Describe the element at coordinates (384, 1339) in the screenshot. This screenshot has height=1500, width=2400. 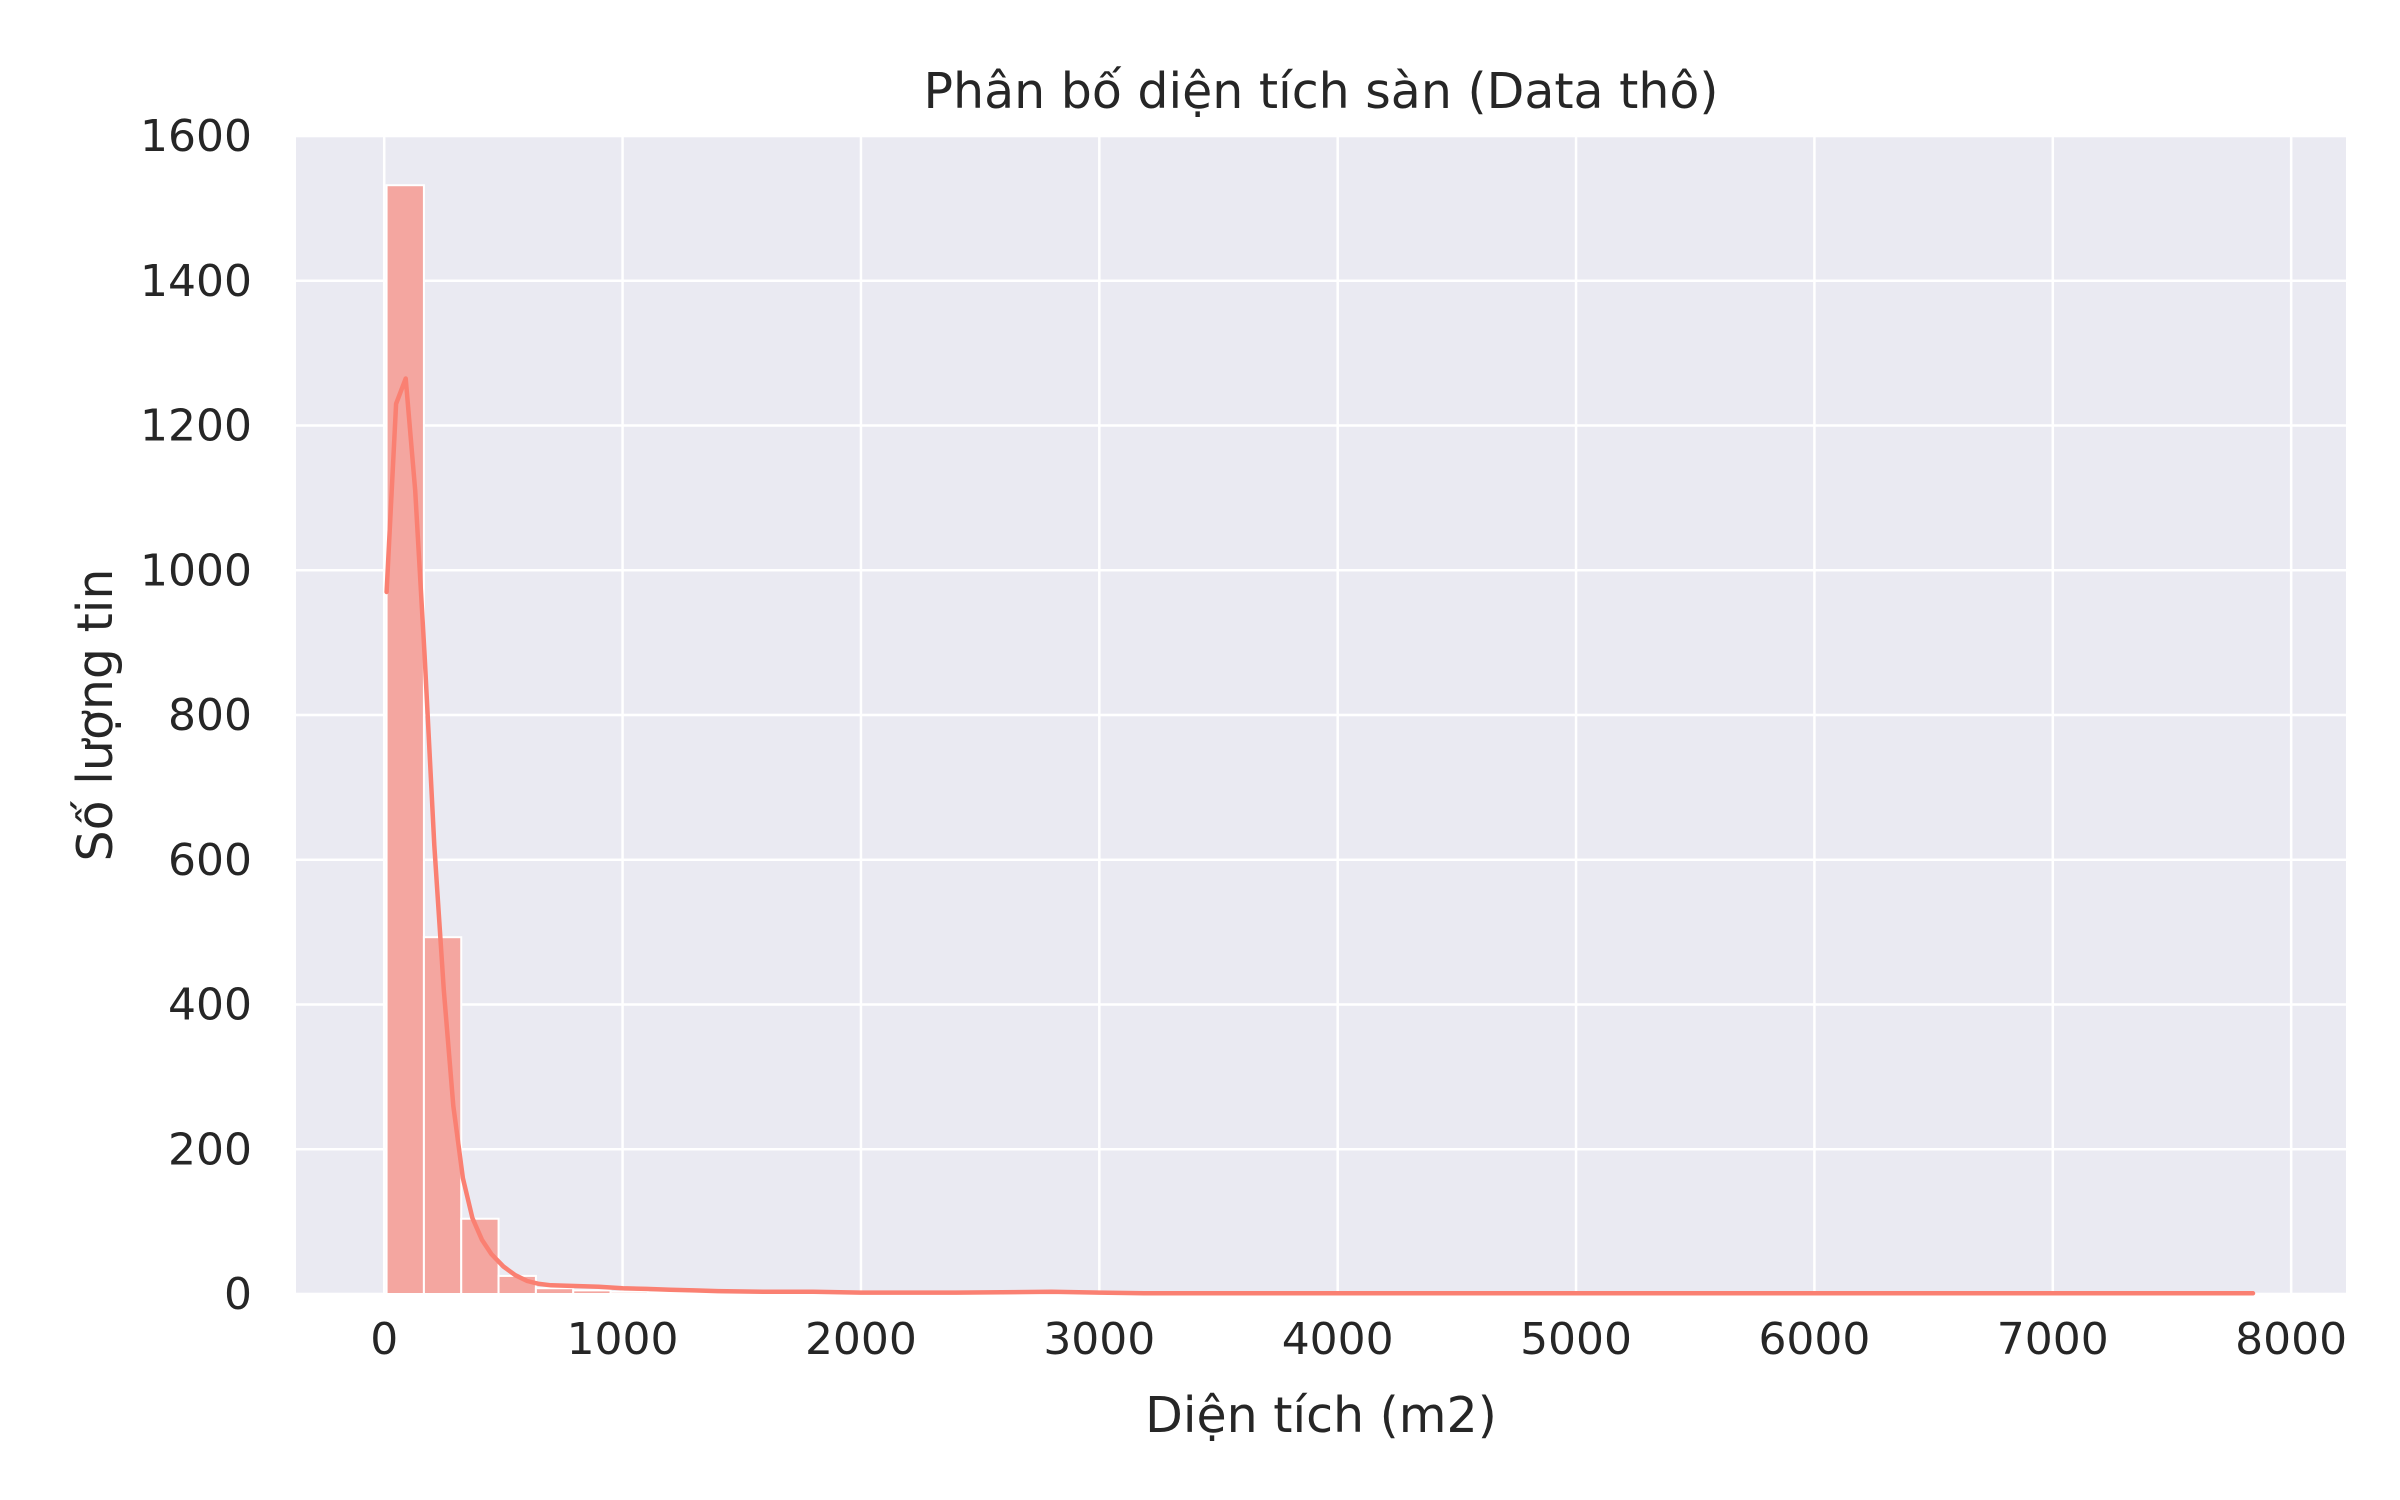
I see `x-tick-label: 0` at that location.